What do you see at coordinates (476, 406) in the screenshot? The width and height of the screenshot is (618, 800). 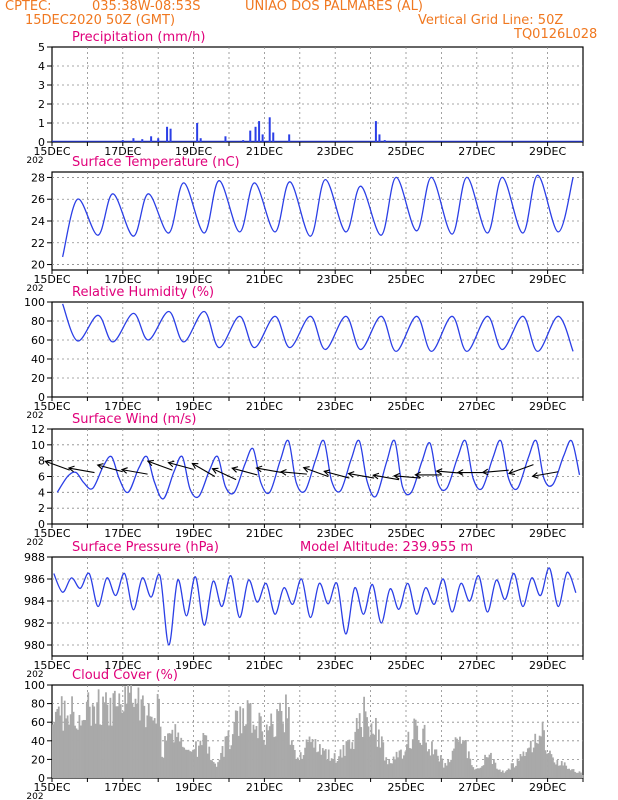 I see `humidity-xtick-label: 27DEC` at bounding box center [476, 406].